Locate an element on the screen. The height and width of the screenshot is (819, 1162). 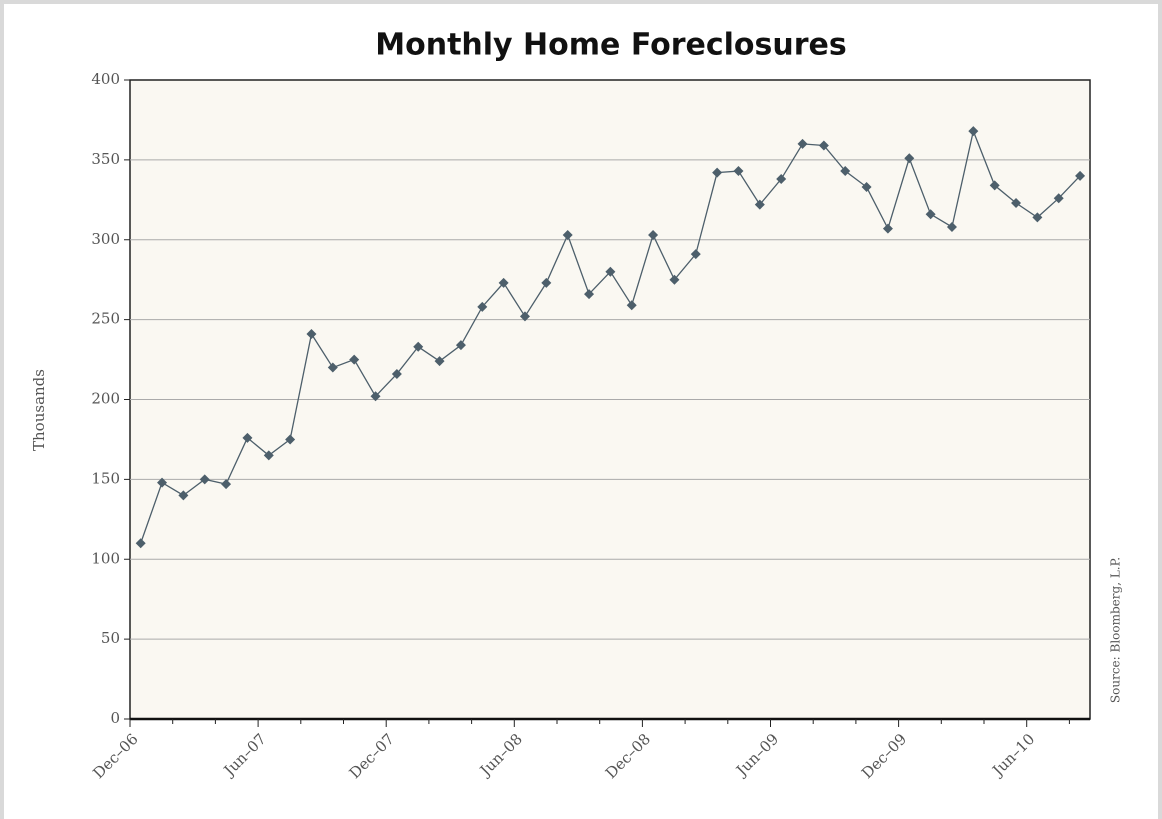
y-tick-label: 400 is located at coordinates (105, 79).